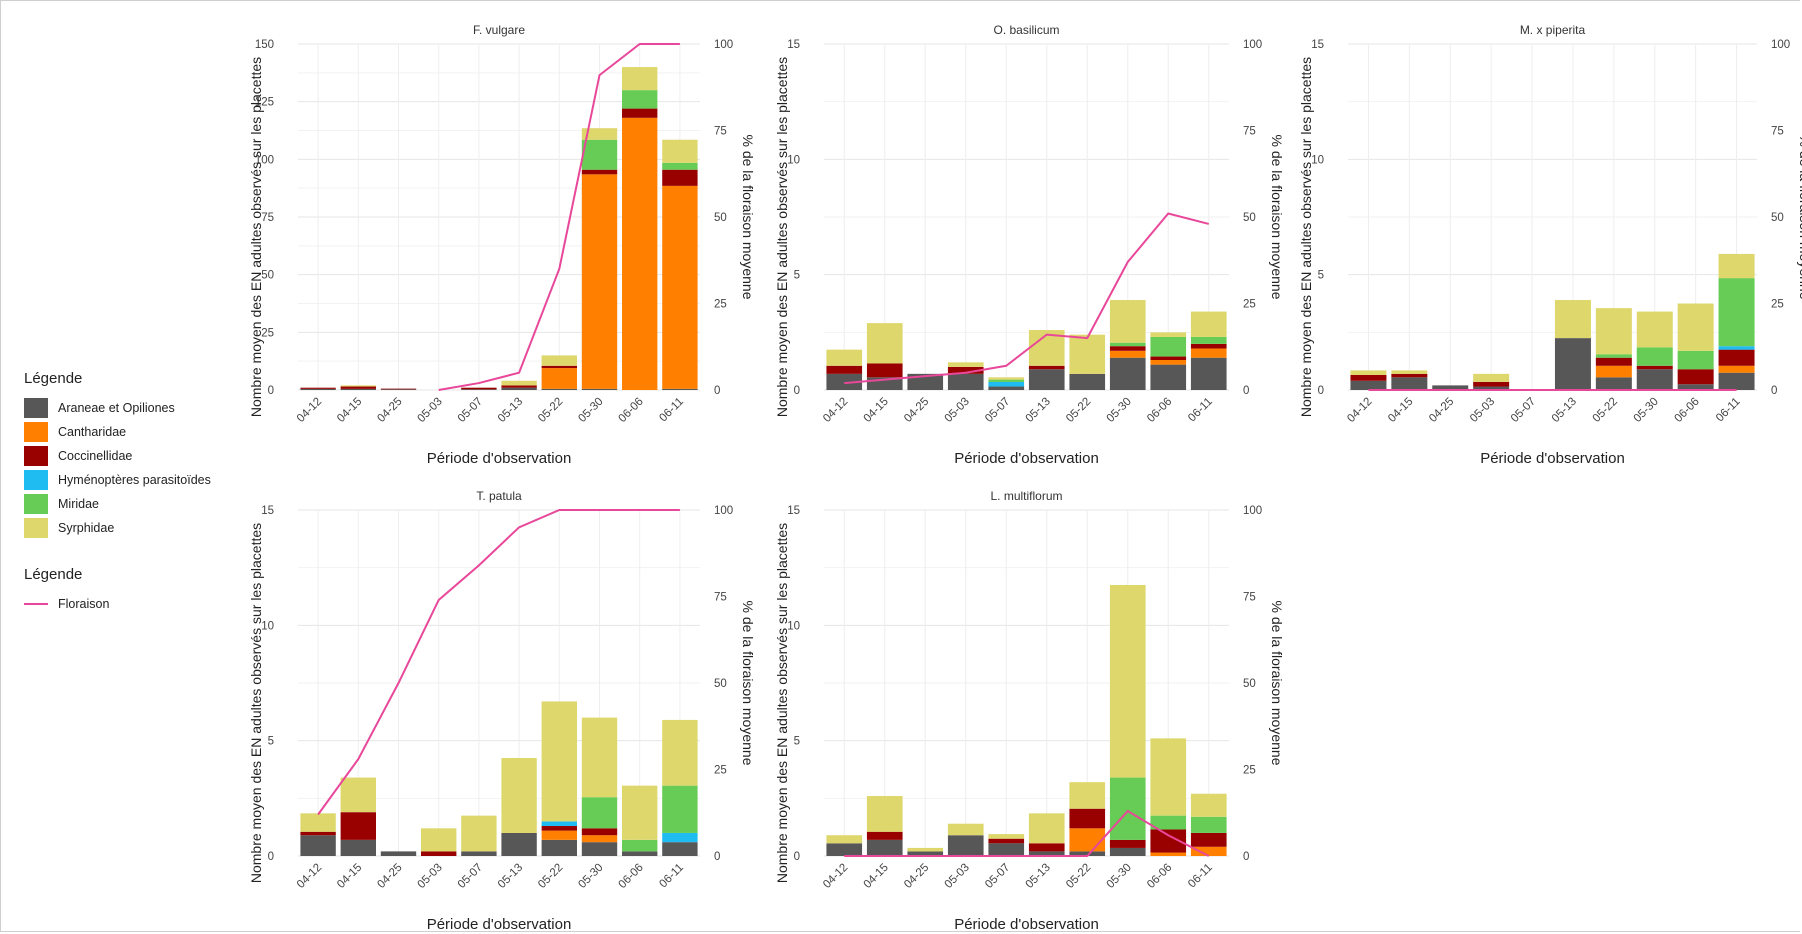  Describe the element at coordinates (1523, 410) in the screenshot. I see `x-tick-label: 05-07` at that location.